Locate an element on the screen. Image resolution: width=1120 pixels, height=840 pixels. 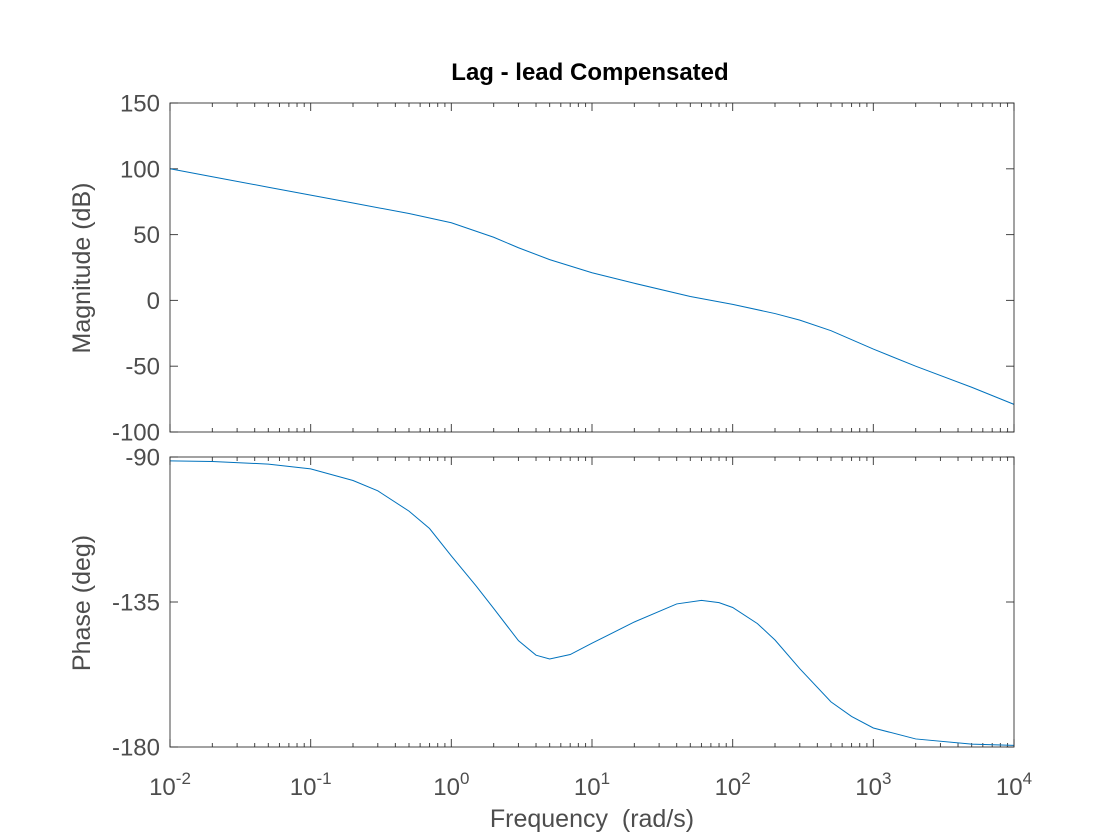
x-tick-label-exponent: 0 is located at coordinates (464, 778).